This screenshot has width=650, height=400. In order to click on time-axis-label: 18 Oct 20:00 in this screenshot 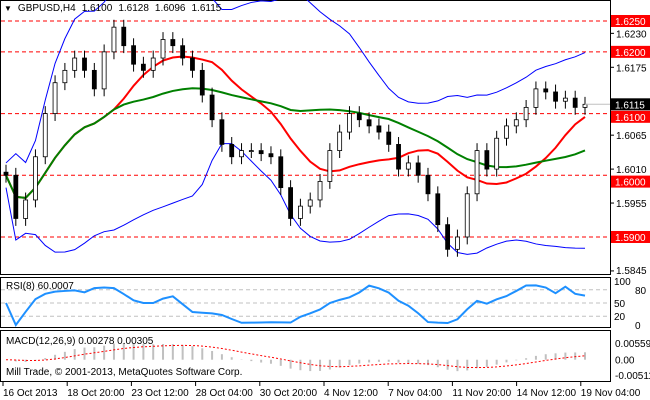, I will do `click(96, 393)`.